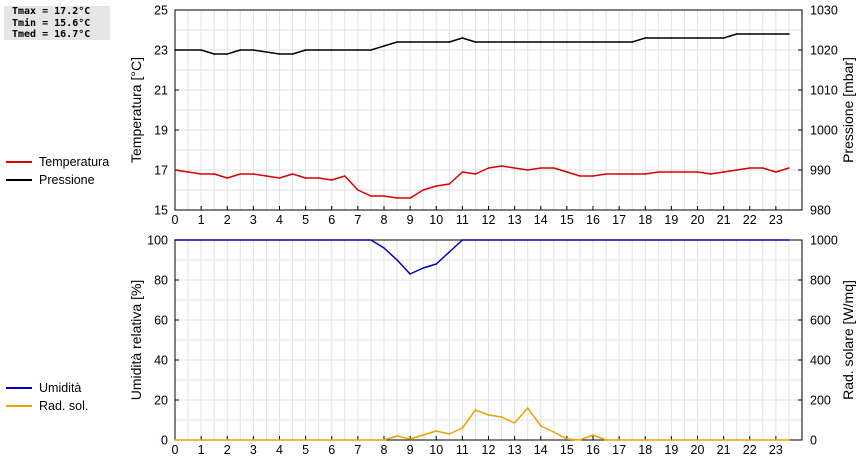 This screenshot has width=860, height=460. Describe the element at coordinates (848, 340) in the screenshot. I see `y2-axis-label: Rad. solare [W/mq]` at that location.